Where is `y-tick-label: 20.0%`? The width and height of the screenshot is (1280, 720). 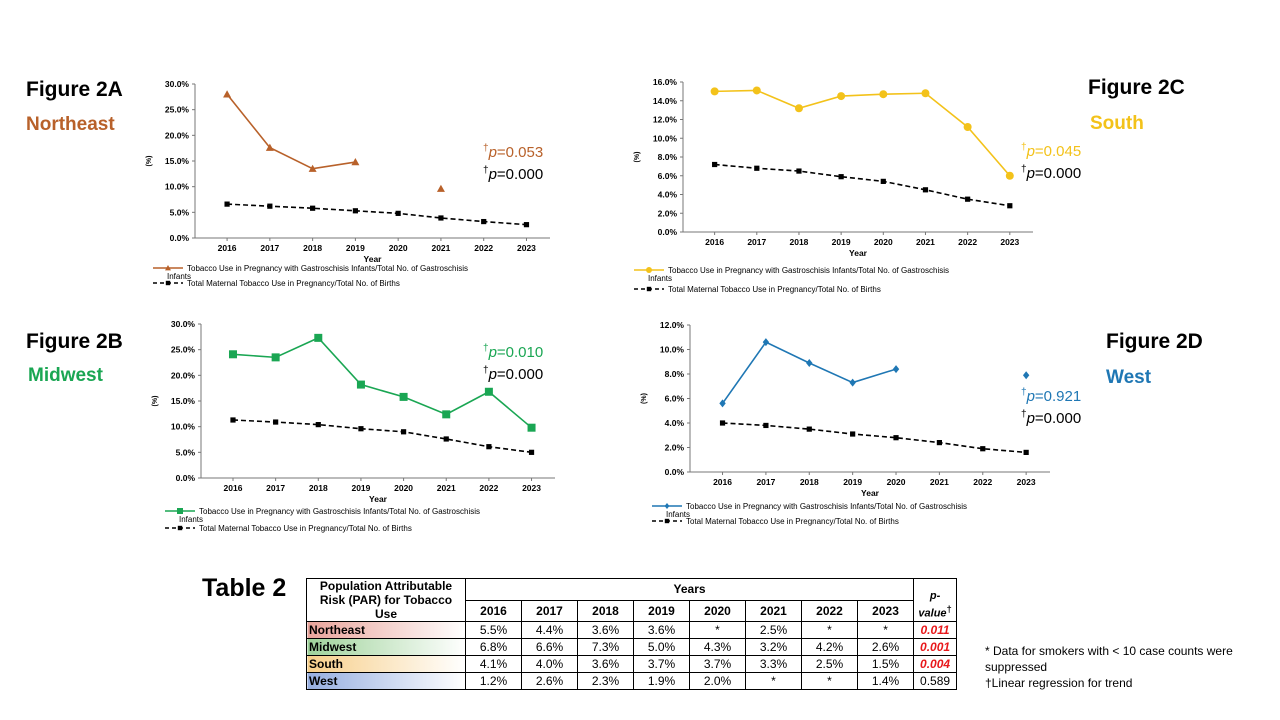
y-tick-label: 20.0% is located at coordinates (183, 375).